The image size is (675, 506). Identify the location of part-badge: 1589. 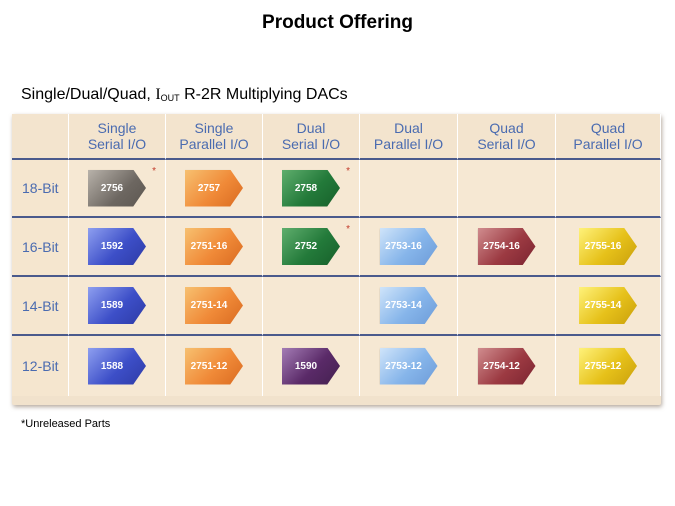
(117, 305).